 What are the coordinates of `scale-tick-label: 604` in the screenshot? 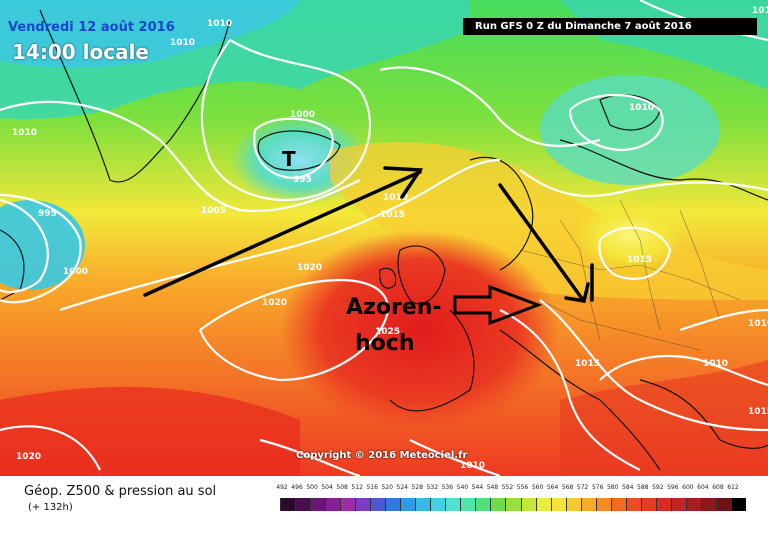 It's located at (703, 487).